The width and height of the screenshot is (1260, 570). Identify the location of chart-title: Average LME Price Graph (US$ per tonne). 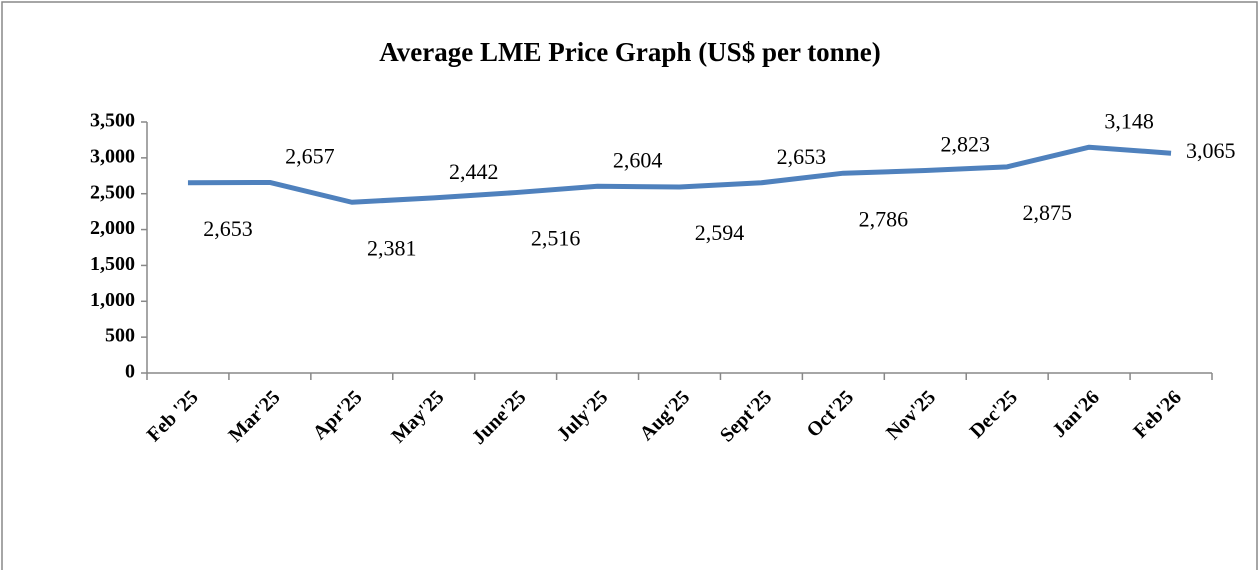
(629, 52).